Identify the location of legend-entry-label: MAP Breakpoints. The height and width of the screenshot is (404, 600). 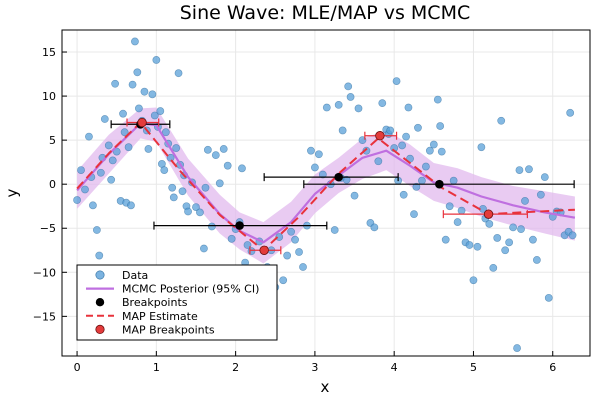
(168, 329).